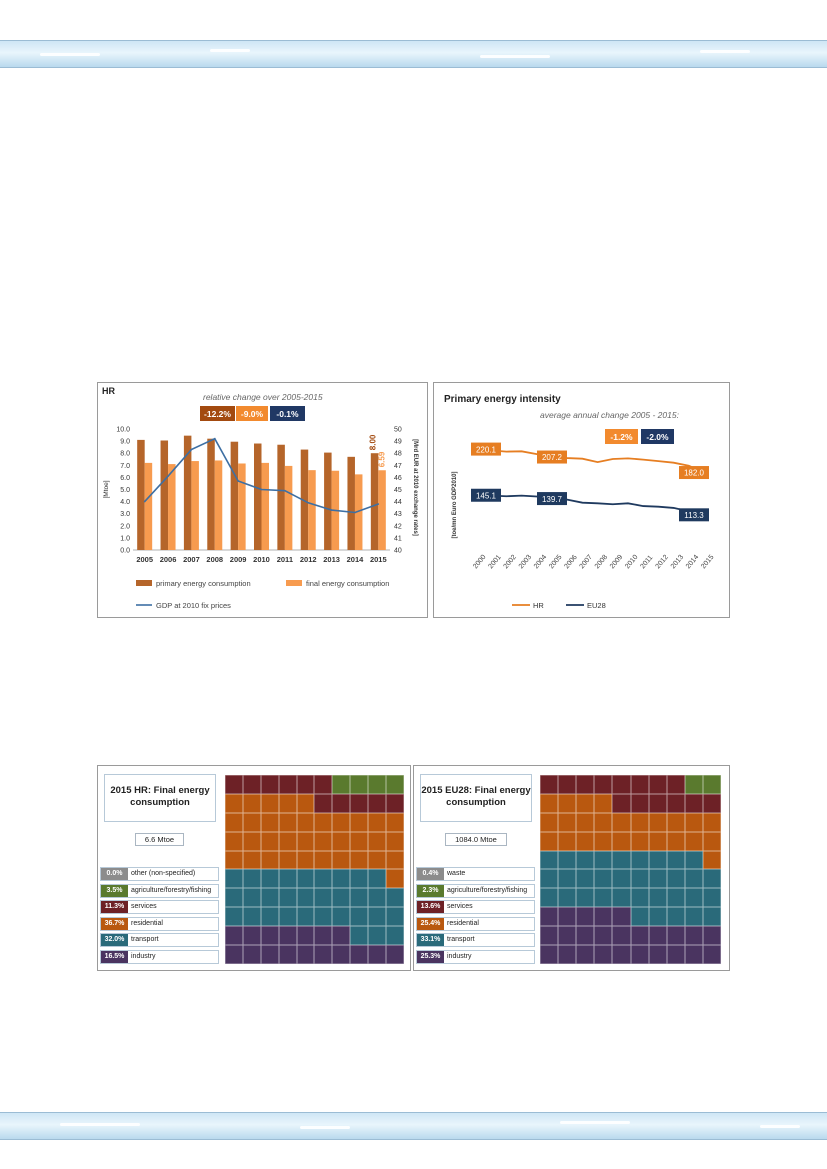 The image size is (827, 1169). Describe the element at coordinates (108, 391) in the screenshot. I see `hr-chart-title: HR` at that location.